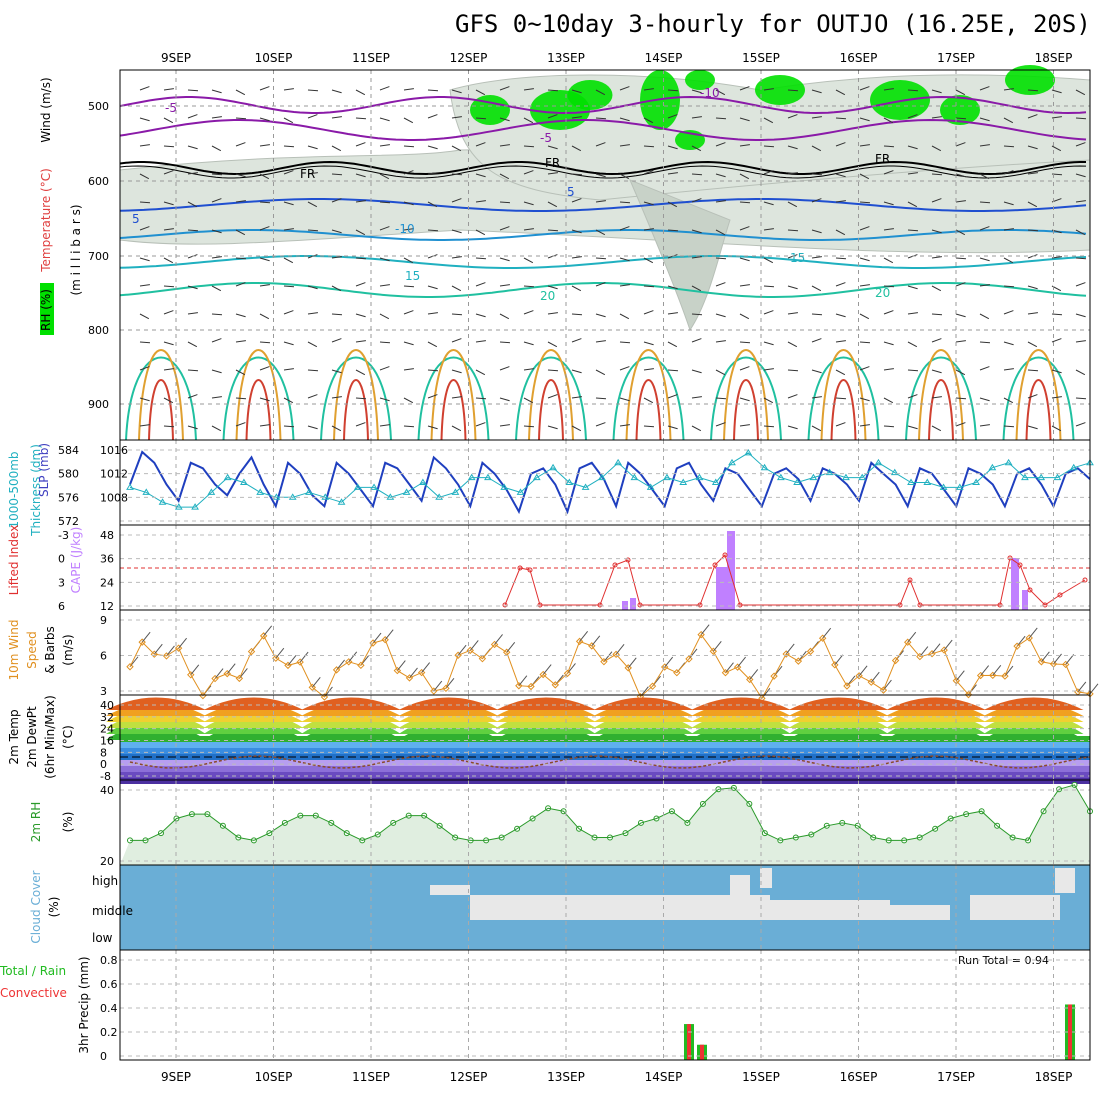  I want to click on li-marker, so click(628, 560).